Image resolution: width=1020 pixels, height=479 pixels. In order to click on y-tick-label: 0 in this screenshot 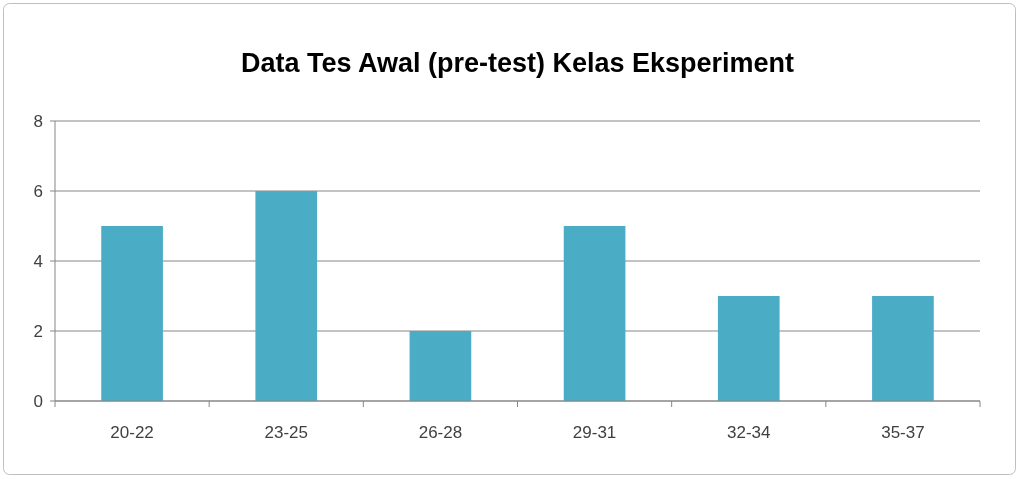, I will do `click(38, 401)`.